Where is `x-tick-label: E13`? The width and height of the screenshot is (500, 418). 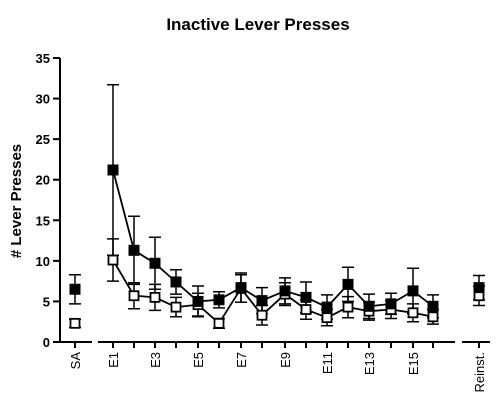
x-tick-label: E13 is located at coordinates (369, 363).